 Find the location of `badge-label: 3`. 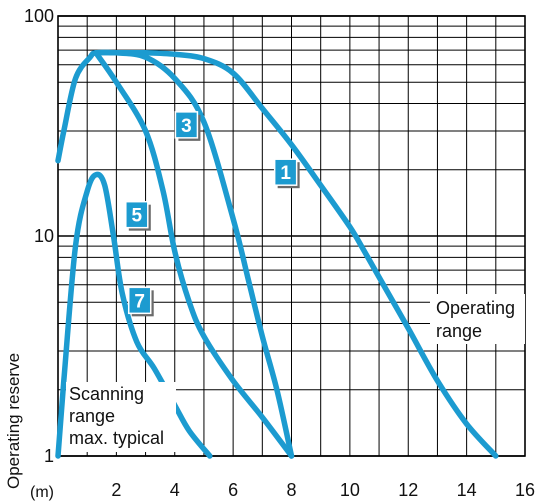

badge-label: 3 is located at coordinates (186, 126).